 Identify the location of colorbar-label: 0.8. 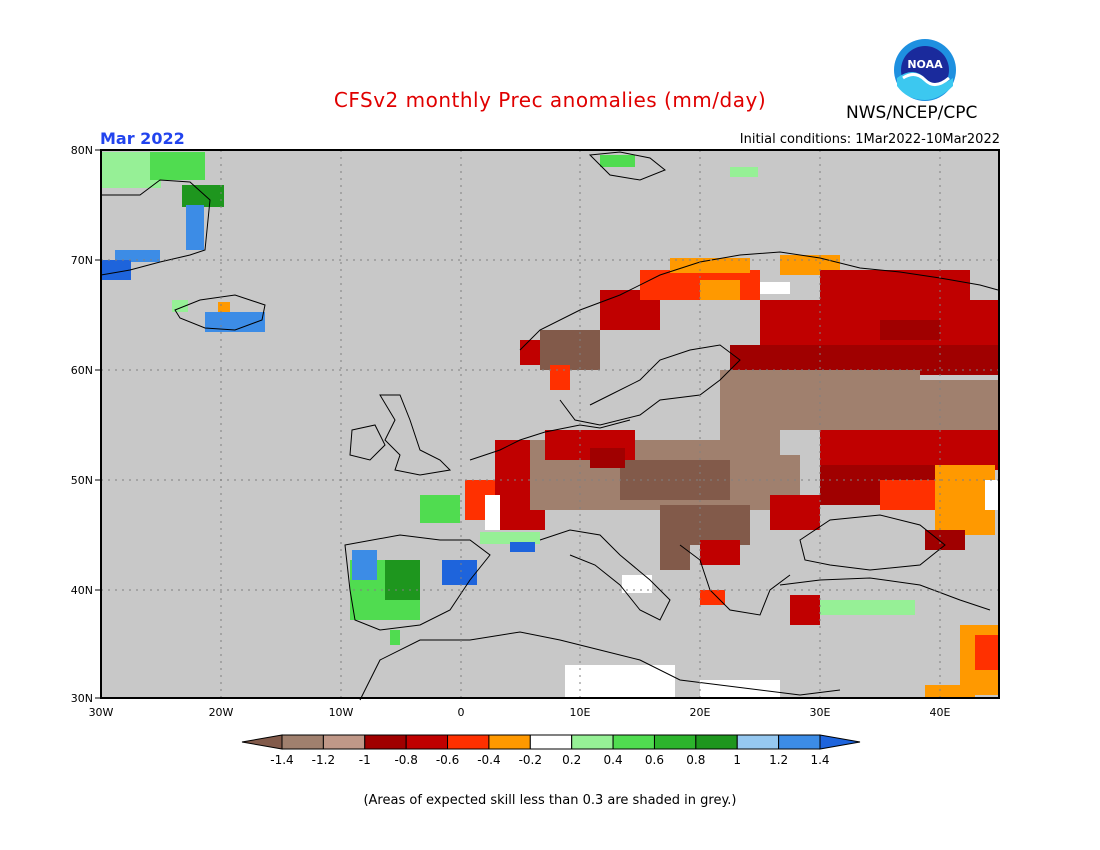
(695, 760).